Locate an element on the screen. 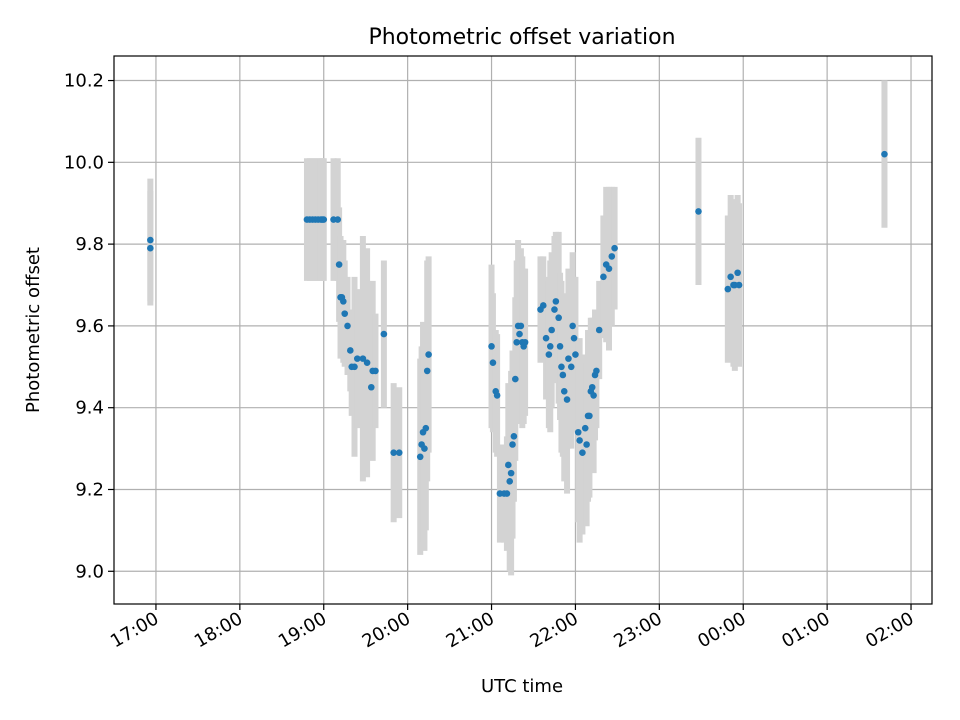  y-axis-ticks: 9.0 9.2 9.4 9.6 9.8 10.0 10.2 is located at coordinates (89, 326).